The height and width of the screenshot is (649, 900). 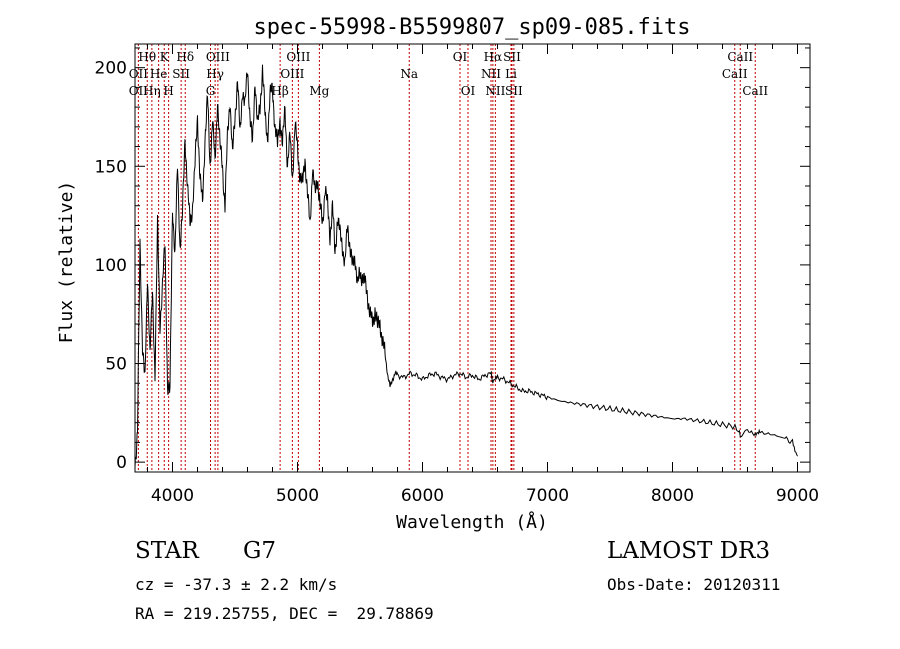 What do you see at coordinates (797, 496) in the screenshot?
I see `x-tick-label: 9000` at bounding box center [797, 496].